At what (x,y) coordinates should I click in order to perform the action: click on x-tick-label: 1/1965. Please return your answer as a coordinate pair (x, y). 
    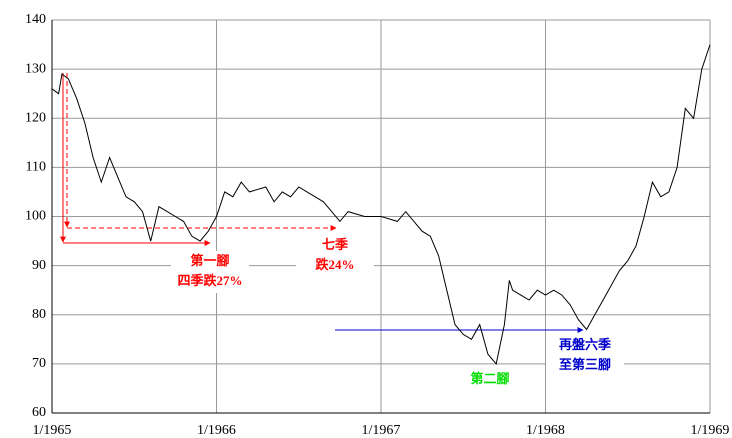
    Looking at the image, I should click on (52, 430).